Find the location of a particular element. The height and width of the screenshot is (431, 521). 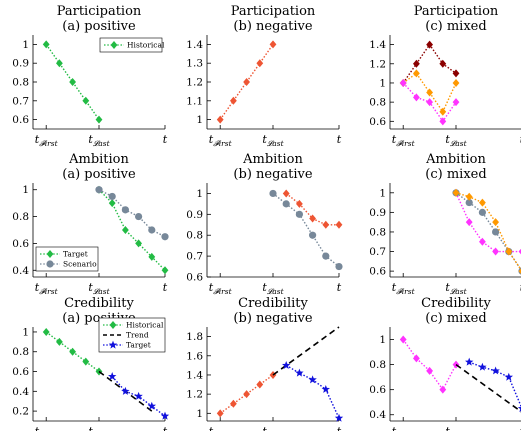

panel-subtitle: (a) positive is located at coordinates (99, 26).